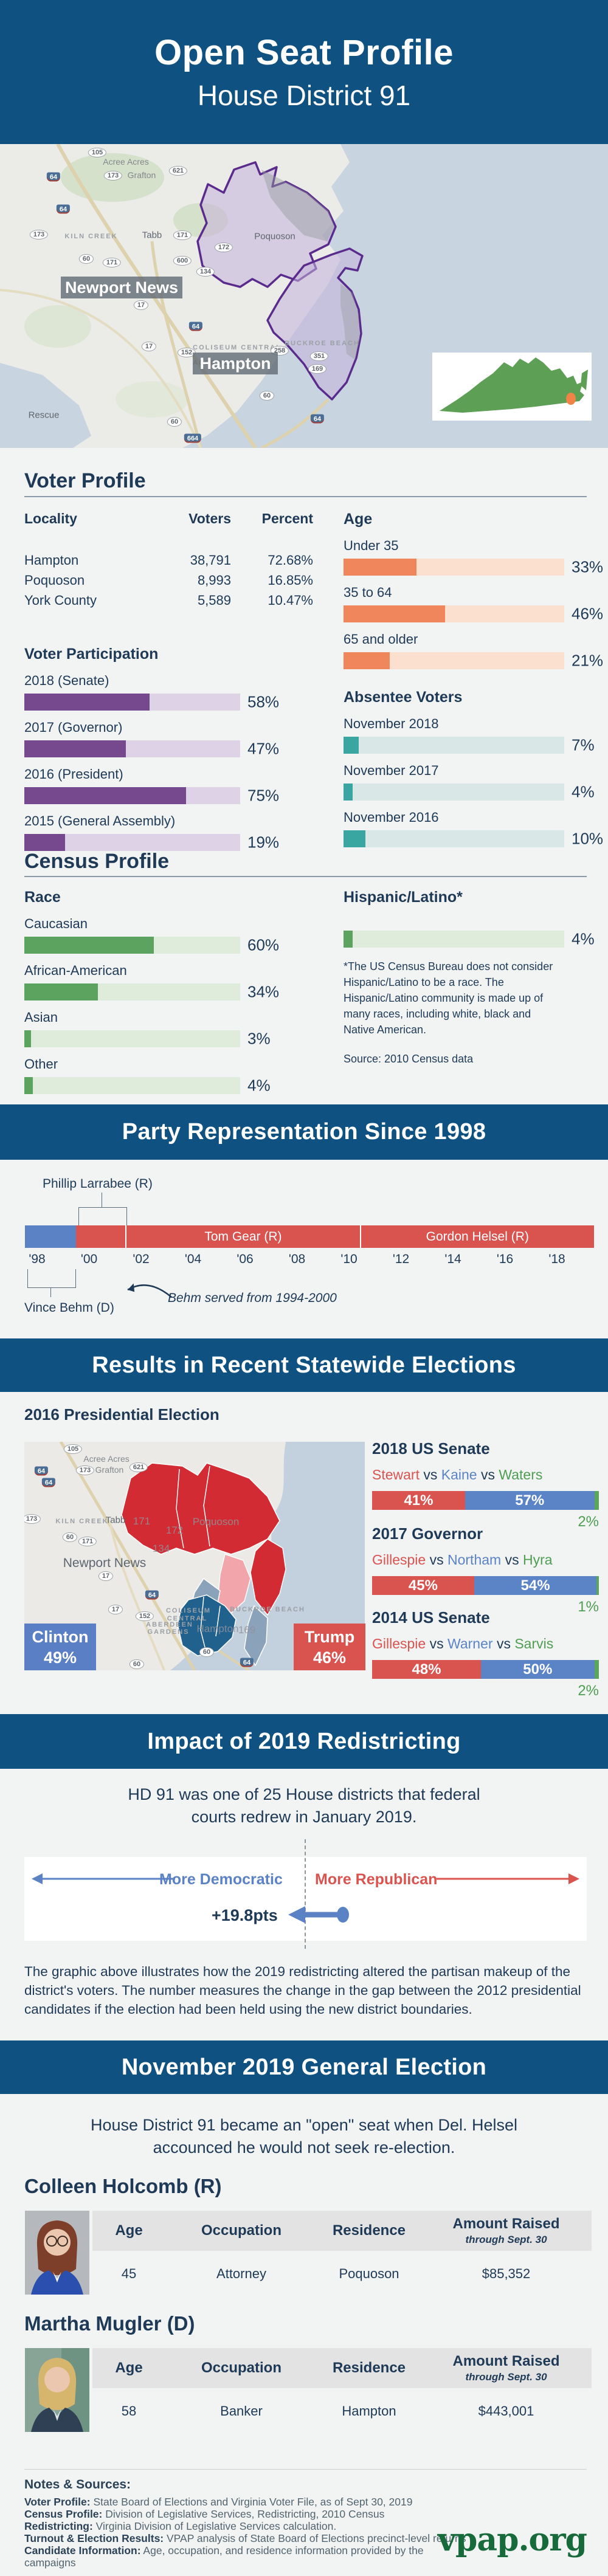  What do you see at coordinates (583, 744) in the screenshot?
I see `bar-value: 7%` at bounding box center [583, 744].